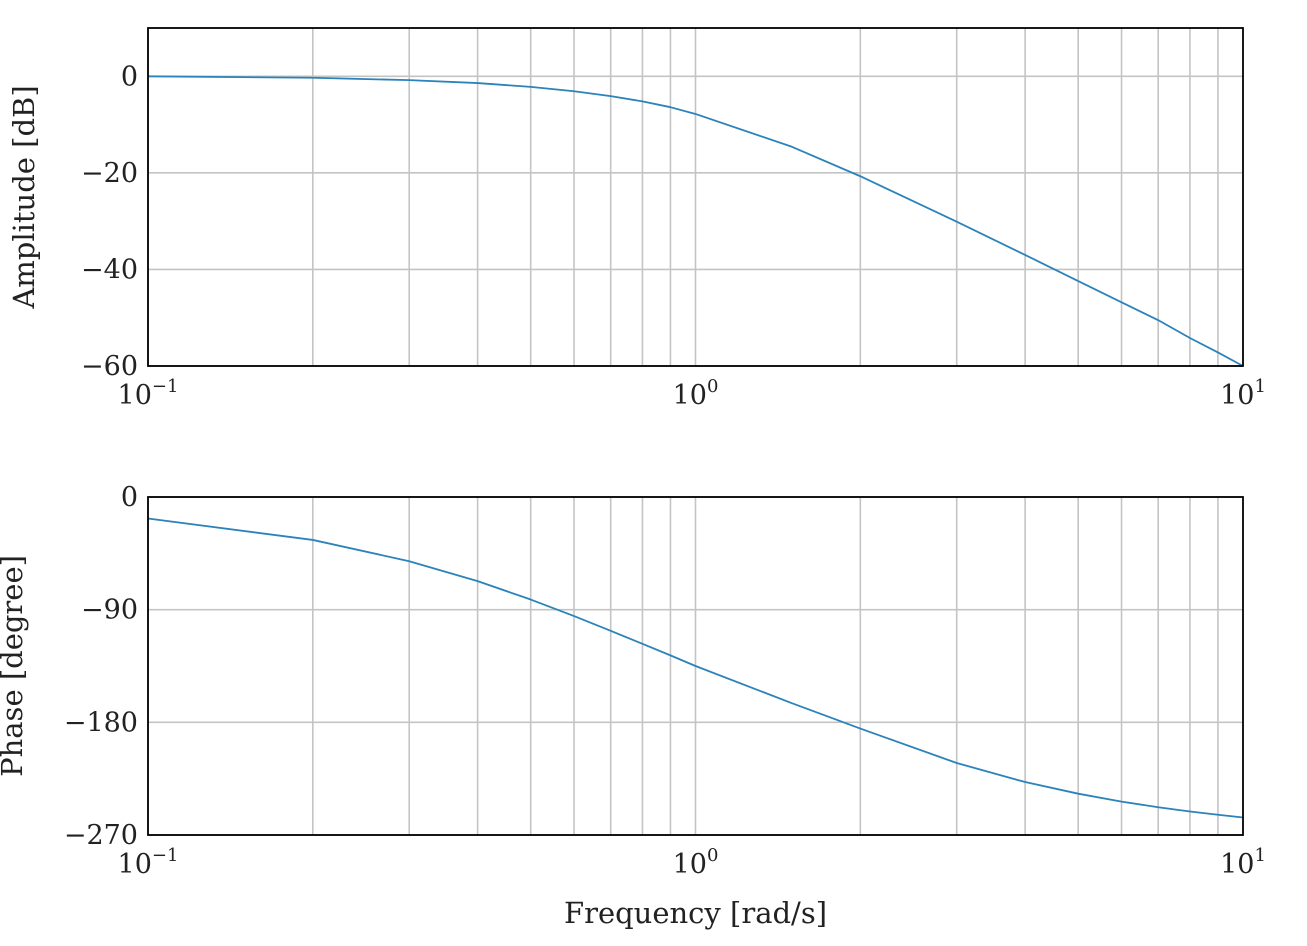 The image size is (1307, 946). Describe the element at coordinates (109, 610) in the screenshot. I see `y-tick-label: −90` at that location.